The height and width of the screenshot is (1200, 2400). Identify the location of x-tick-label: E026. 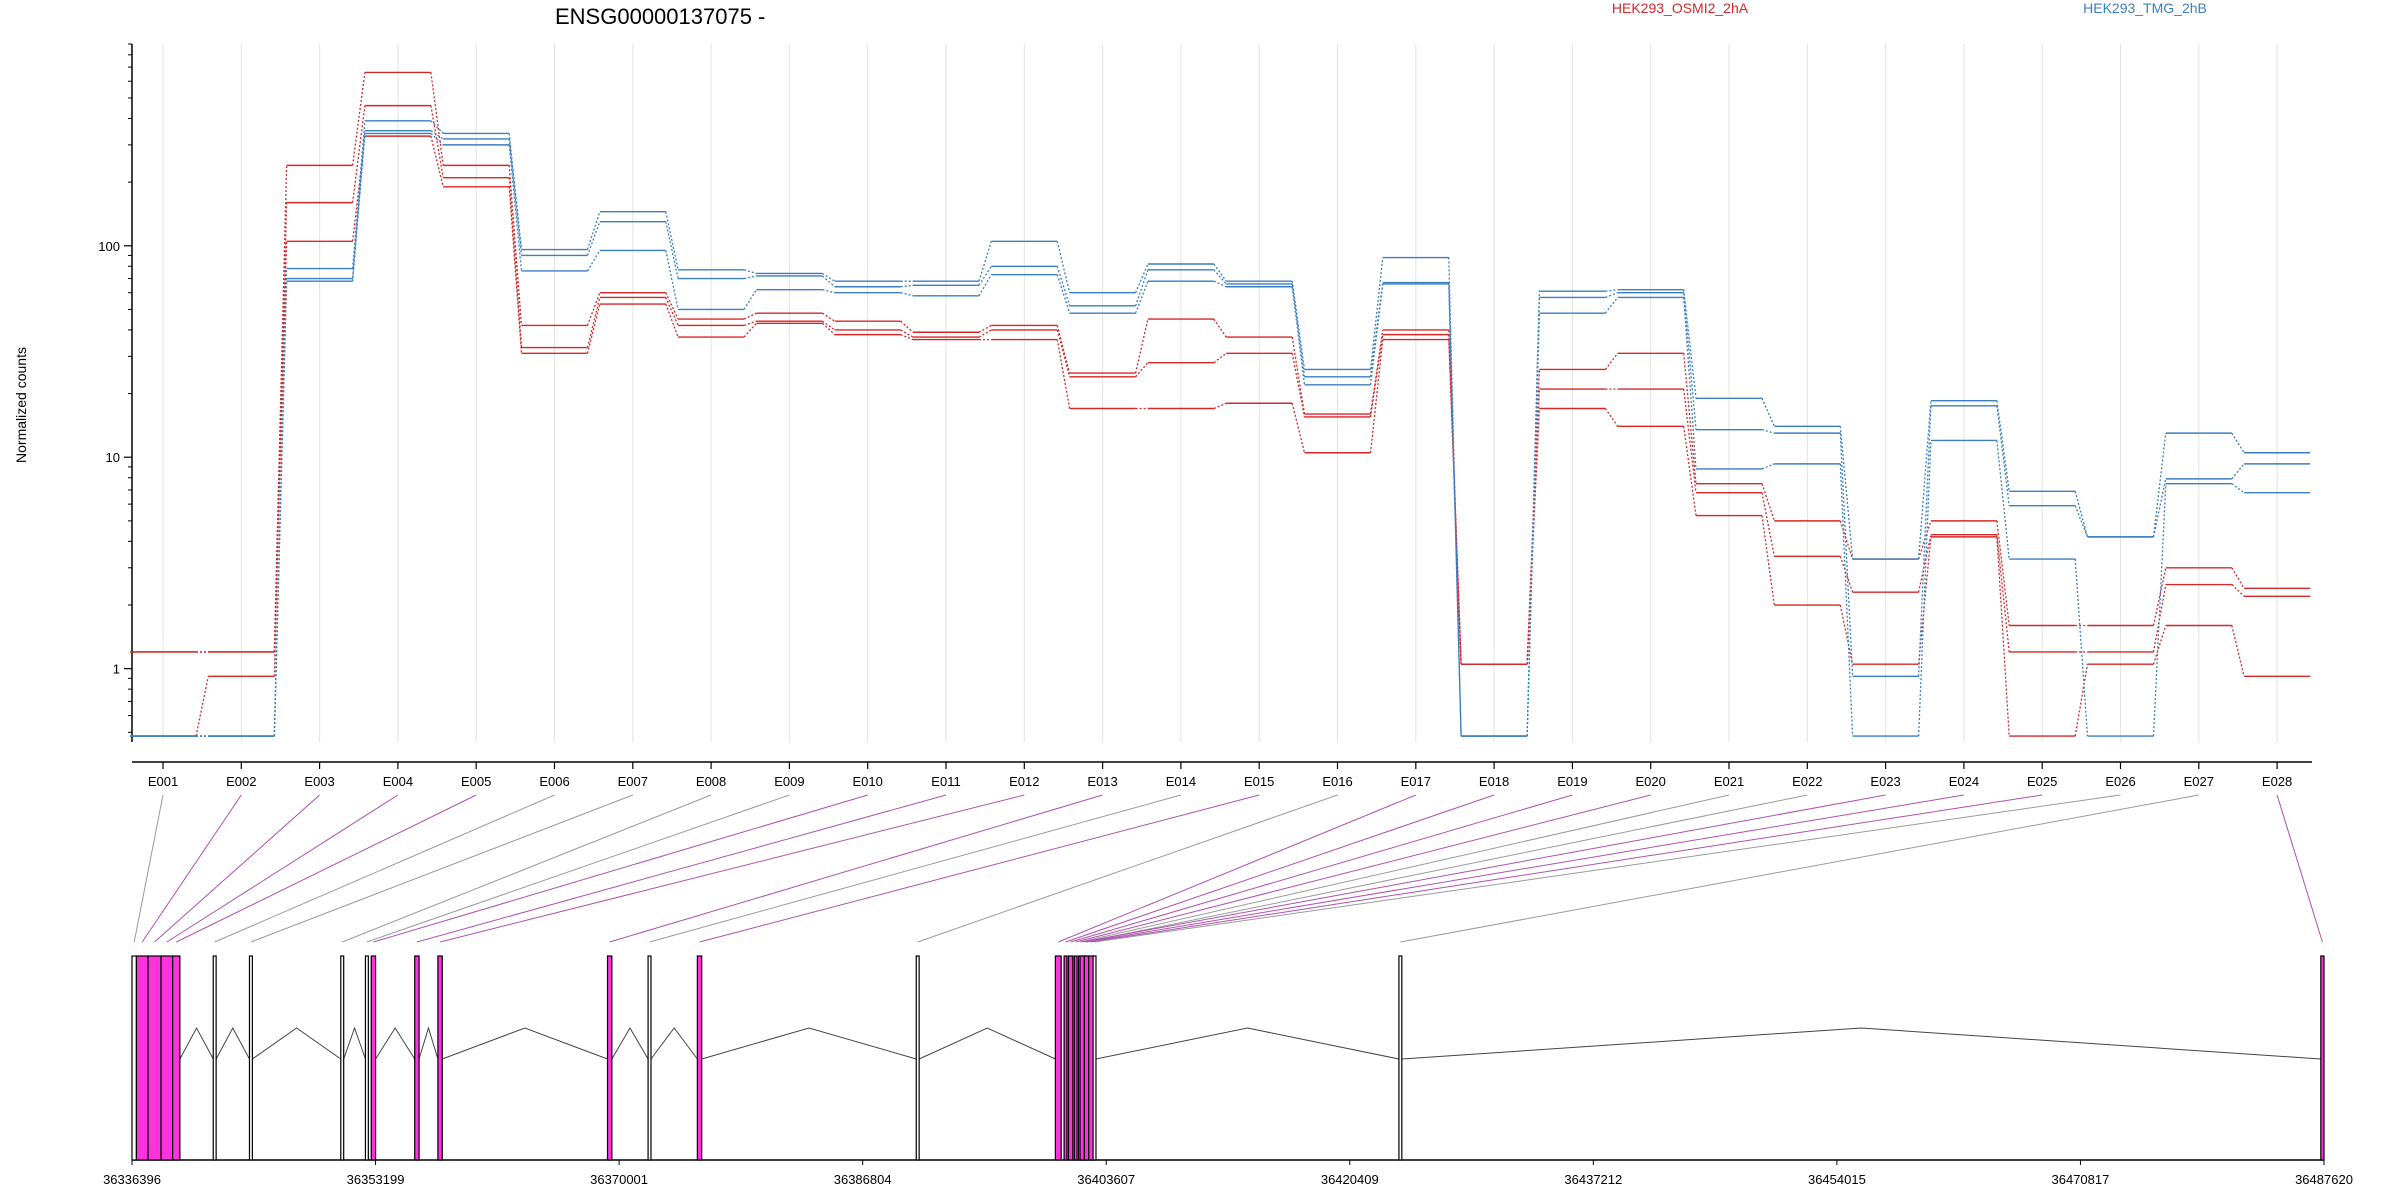
(2120, 781).